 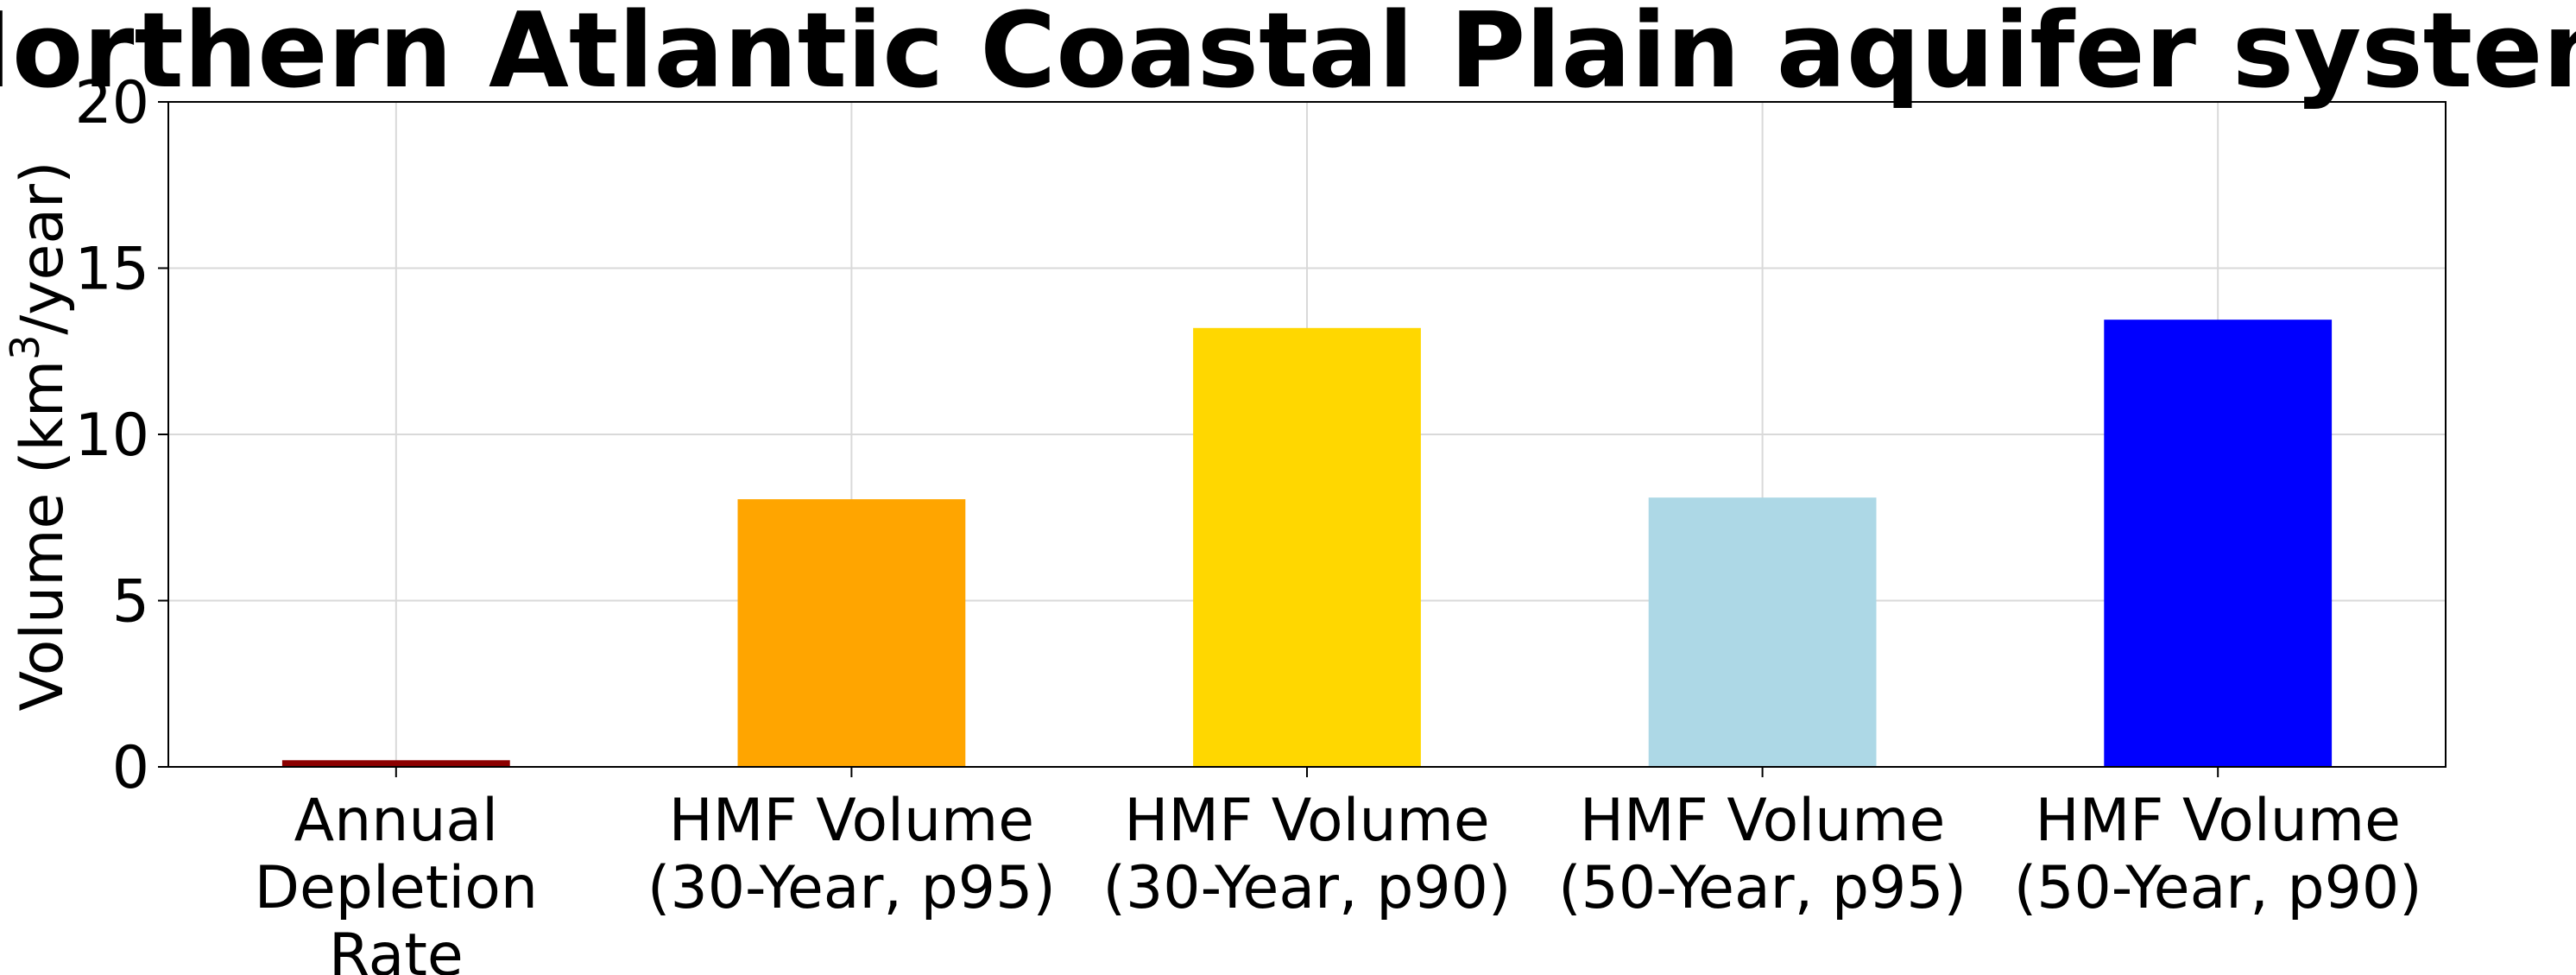 What do you see at coordinates (2218, 888) in the screenshot?
I see `x-tick-label-line: (50-Year, p90)` at bounding box center [2218, 888].